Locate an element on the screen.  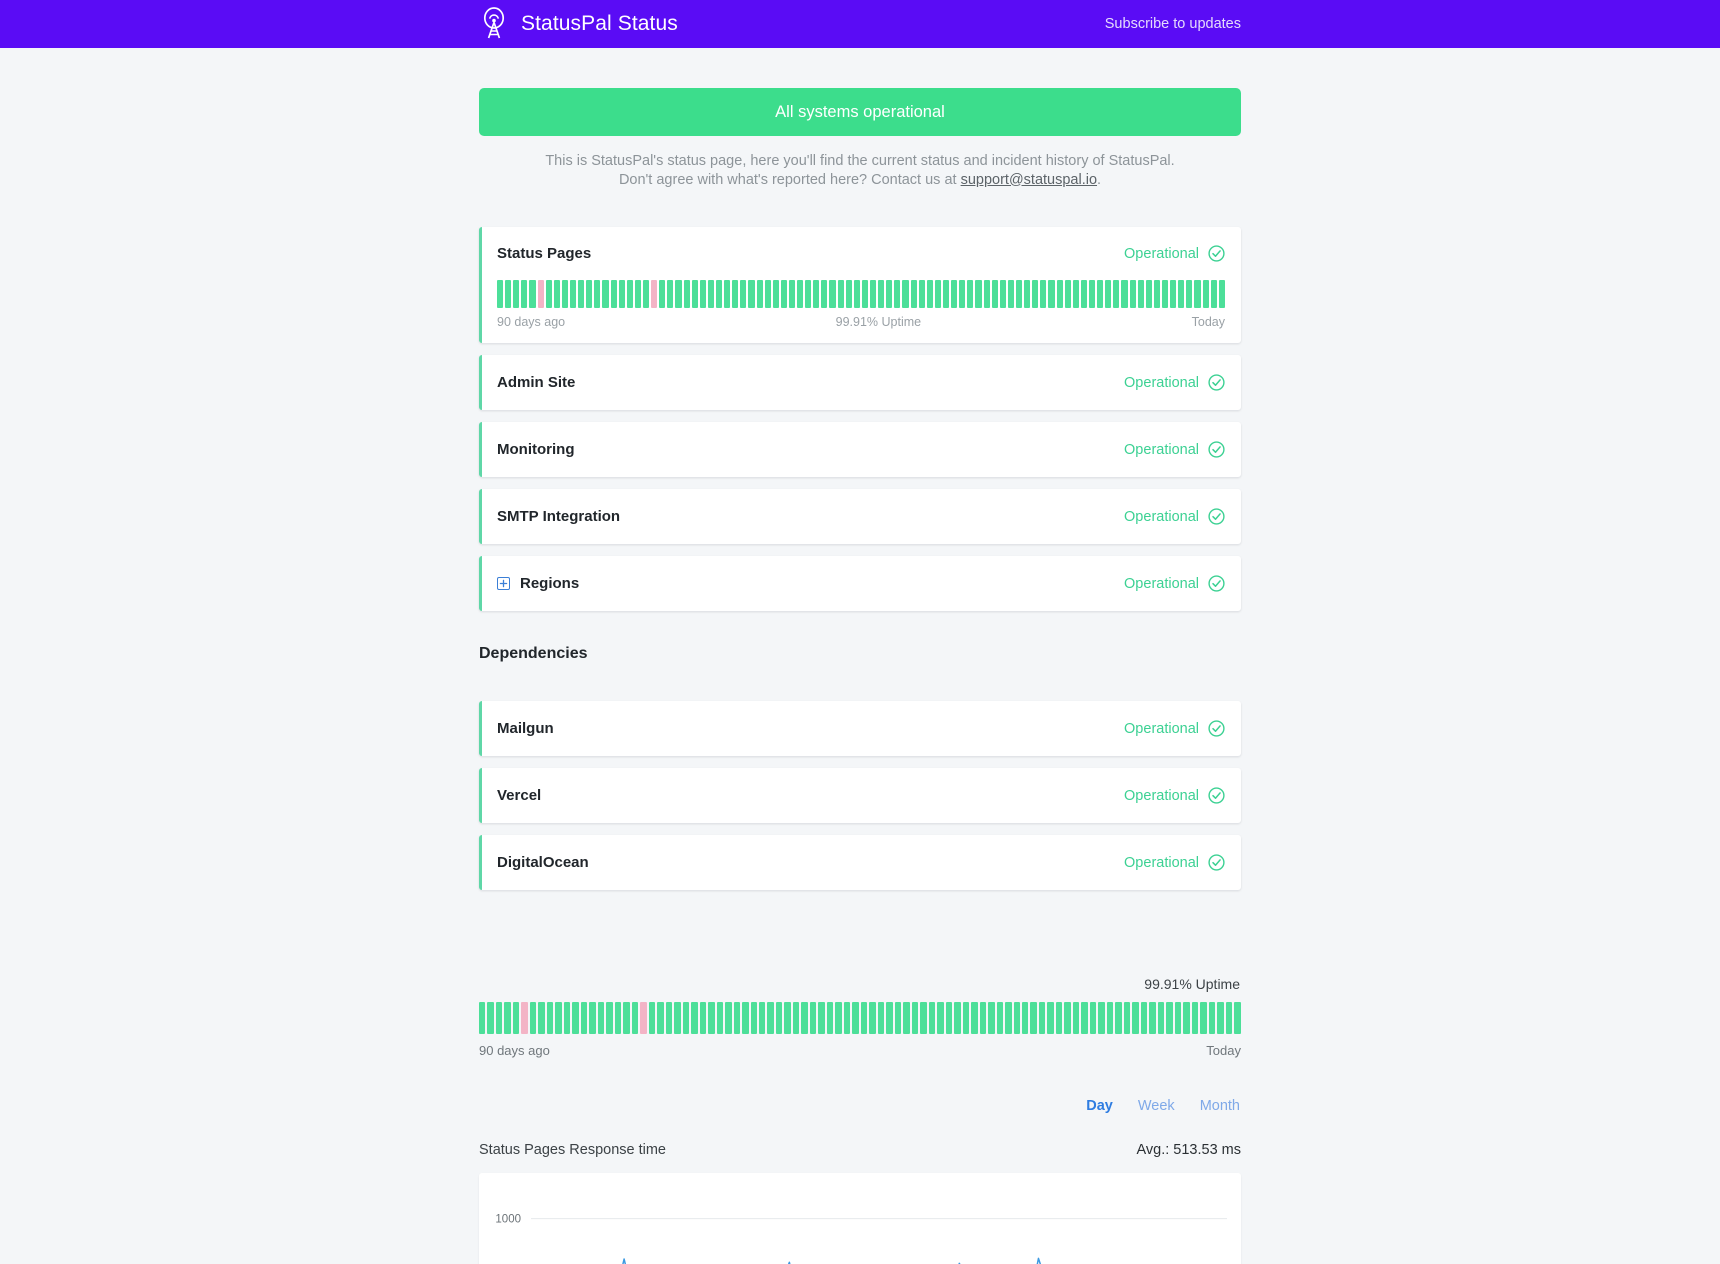
service-card-smtp-integration: SMTP Integration Operational is located at coordinates (860, 517).